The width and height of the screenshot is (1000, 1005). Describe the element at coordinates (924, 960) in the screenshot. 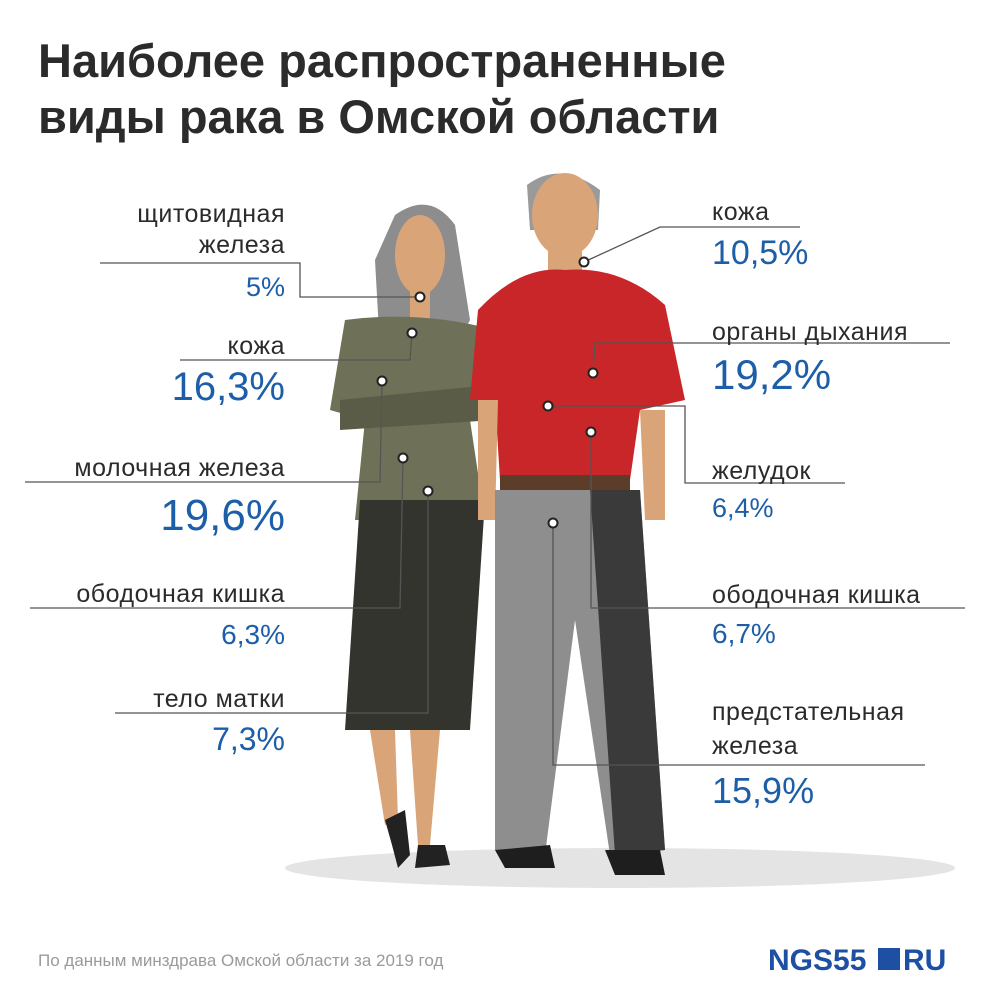

I see `logo-suffix: RU` at that location.